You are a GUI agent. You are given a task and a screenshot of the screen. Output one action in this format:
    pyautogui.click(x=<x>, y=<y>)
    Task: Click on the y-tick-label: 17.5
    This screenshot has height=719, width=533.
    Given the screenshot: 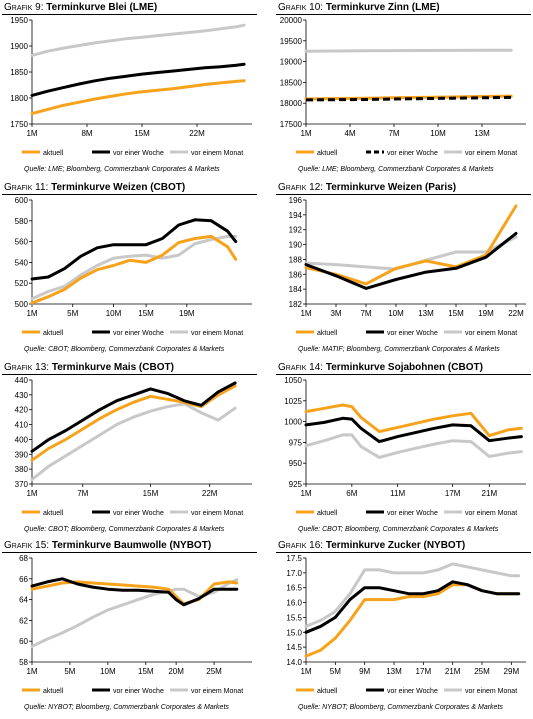 What is the action you would take?
    pyautogui.click(x=294, y=558)
    